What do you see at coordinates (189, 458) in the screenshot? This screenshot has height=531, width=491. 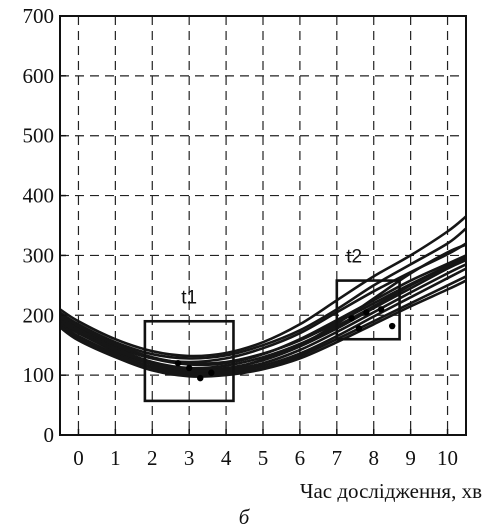 I see `x-tick-label: 3` at bounding box center [189, 458].